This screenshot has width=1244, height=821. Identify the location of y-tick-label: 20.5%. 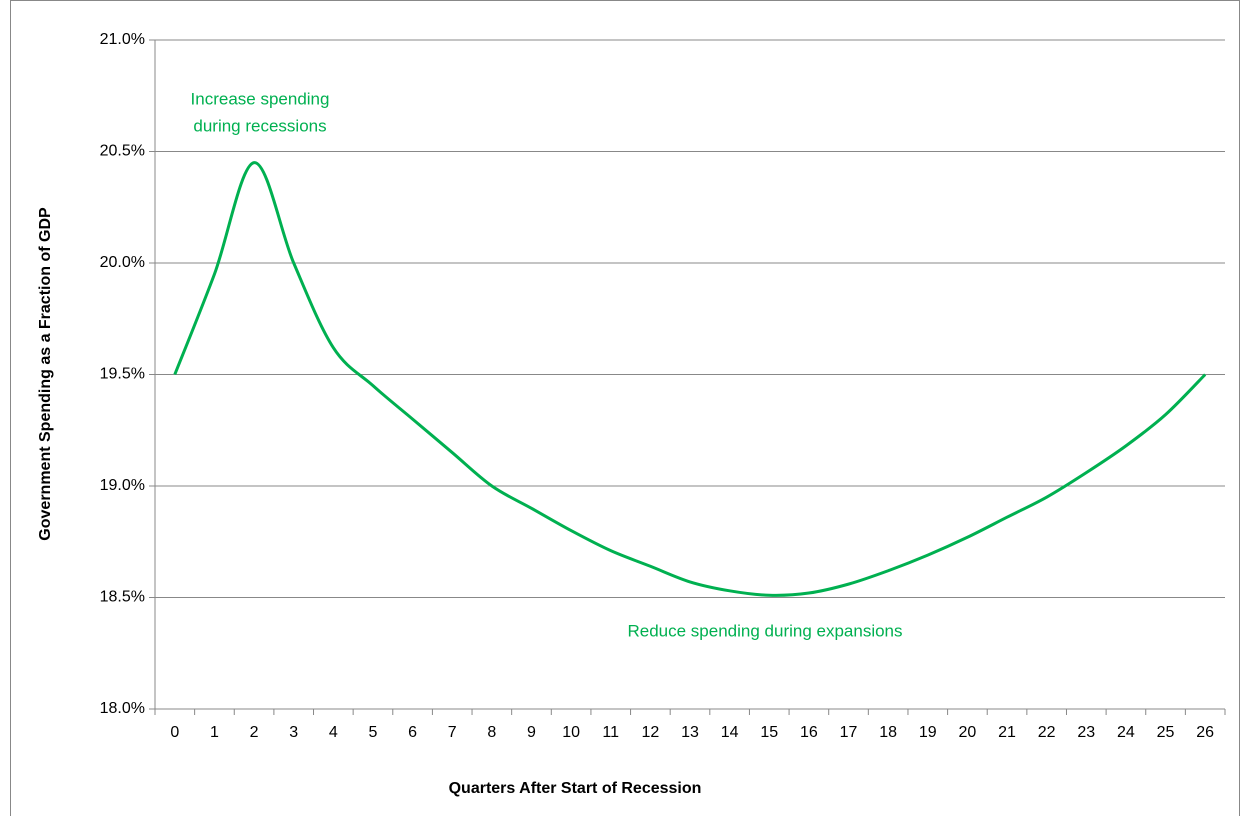
(122, 151).